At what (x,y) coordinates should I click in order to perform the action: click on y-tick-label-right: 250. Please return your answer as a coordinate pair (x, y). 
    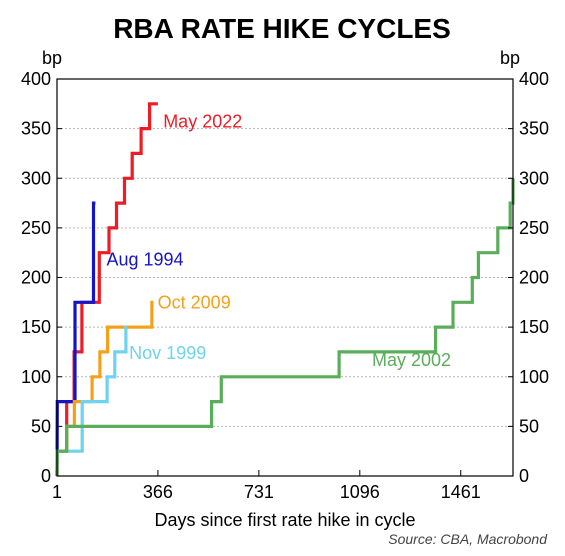
    Looking at the image, I should click on (534, 228).